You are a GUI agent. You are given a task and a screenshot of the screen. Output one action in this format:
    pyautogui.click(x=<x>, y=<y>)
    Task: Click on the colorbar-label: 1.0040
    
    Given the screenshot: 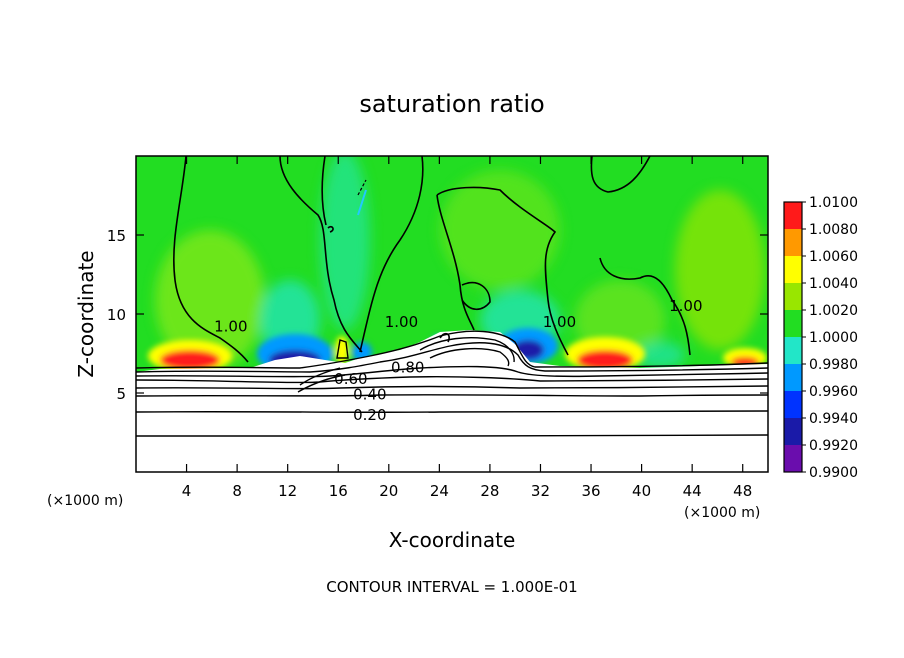 What is the action you would take?
    pyautogui.click(x=833, y=284)
    